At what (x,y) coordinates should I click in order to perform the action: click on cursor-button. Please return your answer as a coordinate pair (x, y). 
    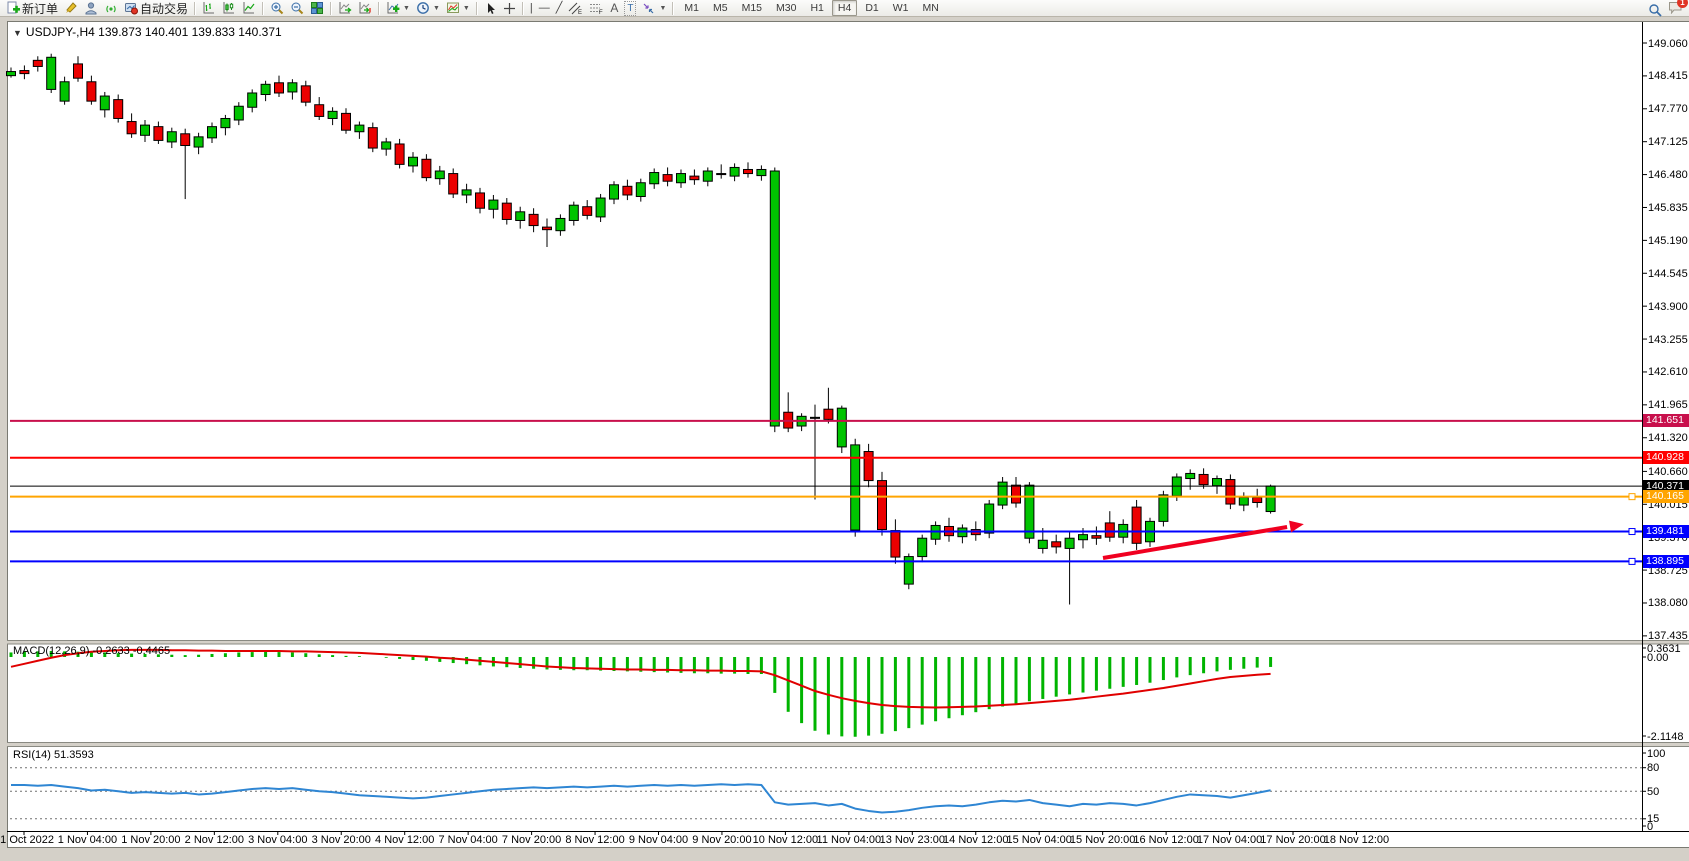
    Looking at the image, I should click on (490, 8).